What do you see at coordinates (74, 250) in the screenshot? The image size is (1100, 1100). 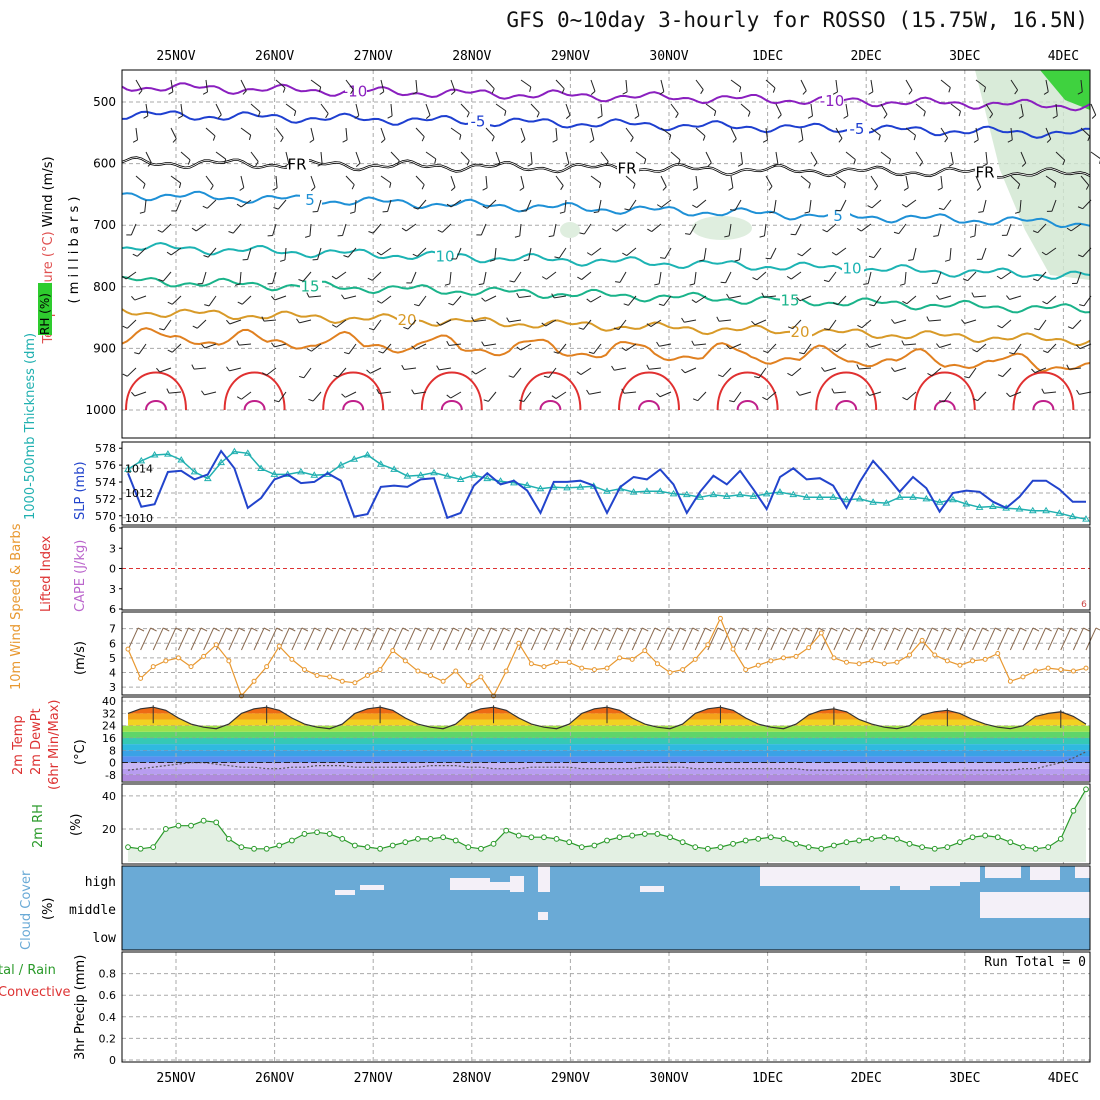 I see `millibars-label-group: ( m i l l i b a r s )` at bounding box center [74, 250].